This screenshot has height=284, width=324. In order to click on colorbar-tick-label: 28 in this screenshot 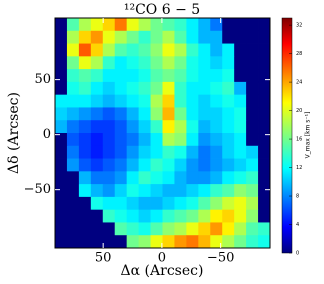, I will do `click(299, 54)`.